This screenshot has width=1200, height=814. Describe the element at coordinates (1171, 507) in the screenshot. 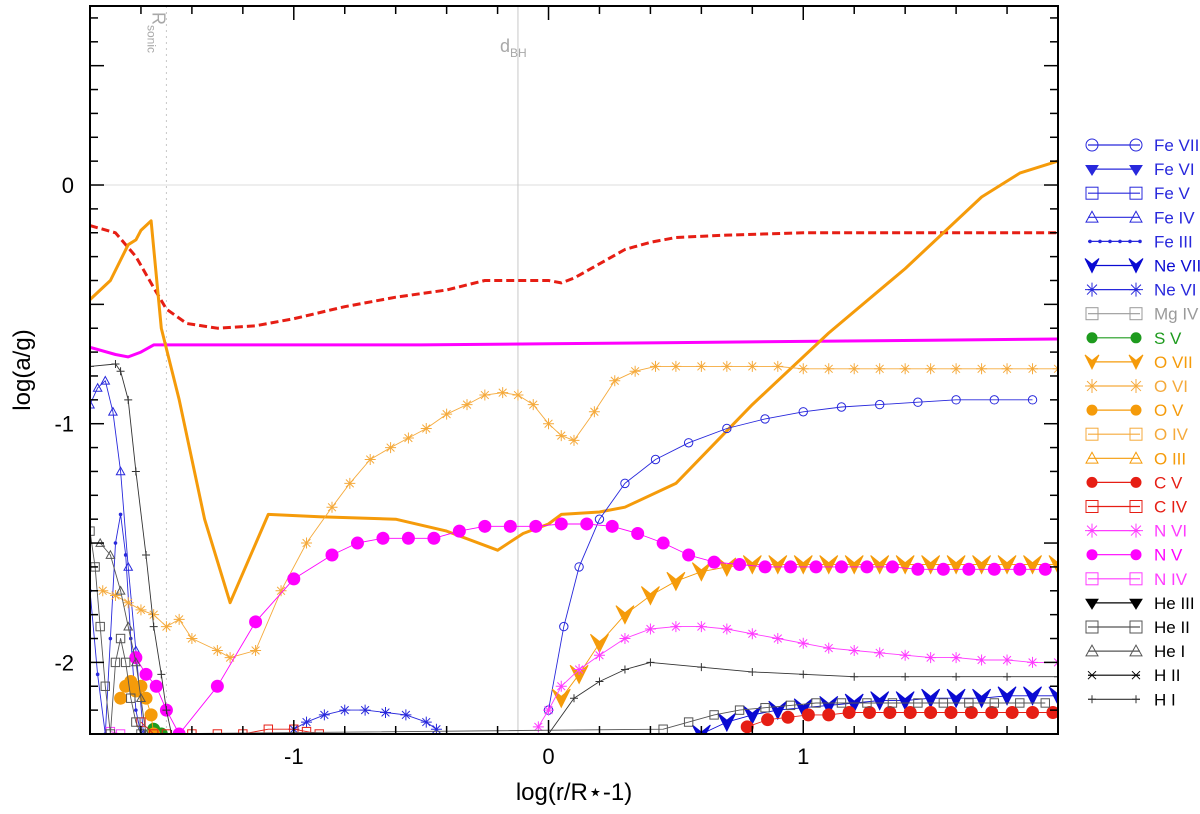

I see `legend-label: C IV` at that location.